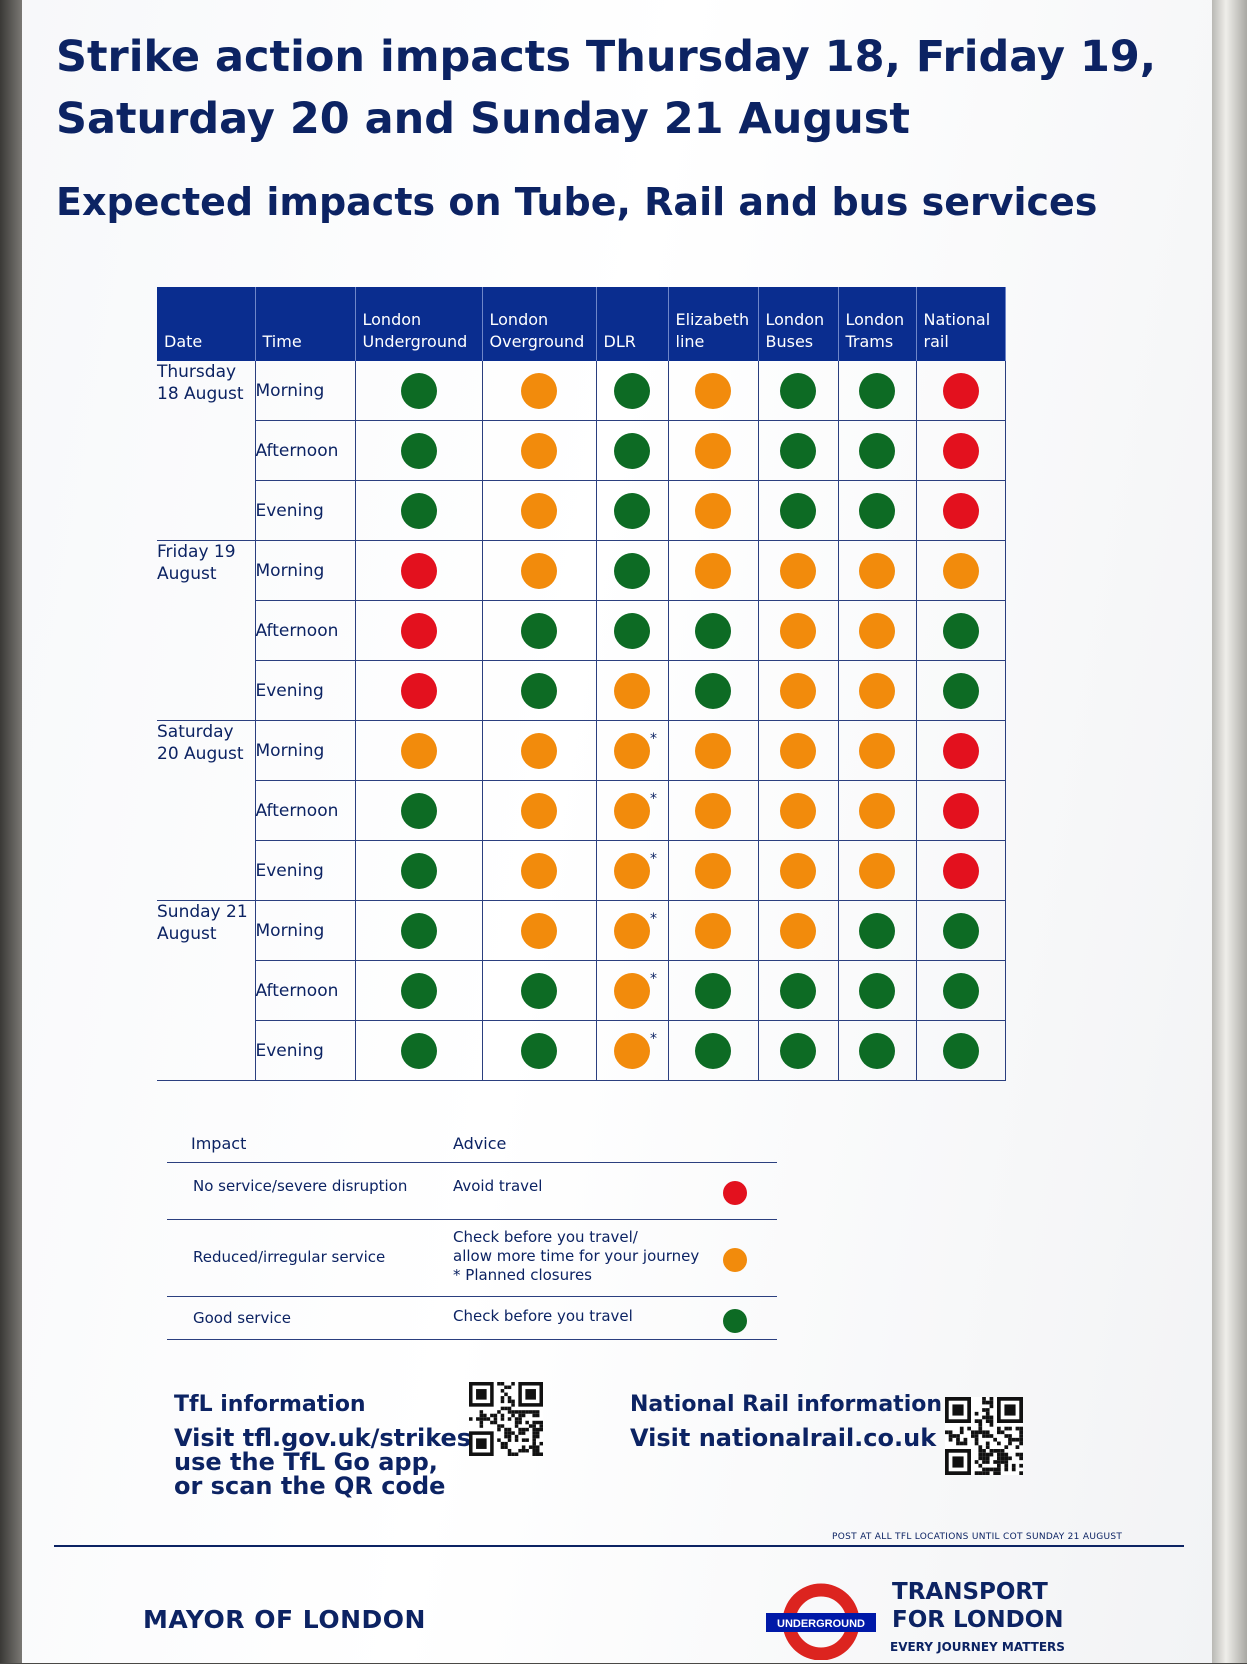 The image size is (1247, 1664). I want to click on header-national-rail: National rail, so click(961, 324).